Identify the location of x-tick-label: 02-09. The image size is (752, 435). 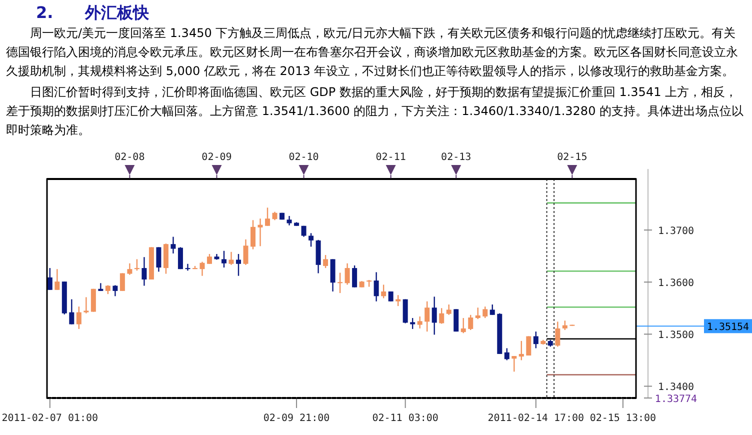
(217, 157).